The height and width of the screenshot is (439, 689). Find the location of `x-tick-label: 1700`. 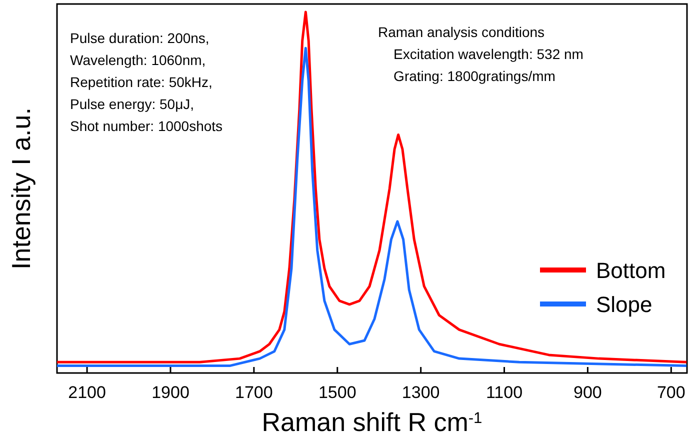

x-tick-label: 1700 is located at coordinates (254, 392).